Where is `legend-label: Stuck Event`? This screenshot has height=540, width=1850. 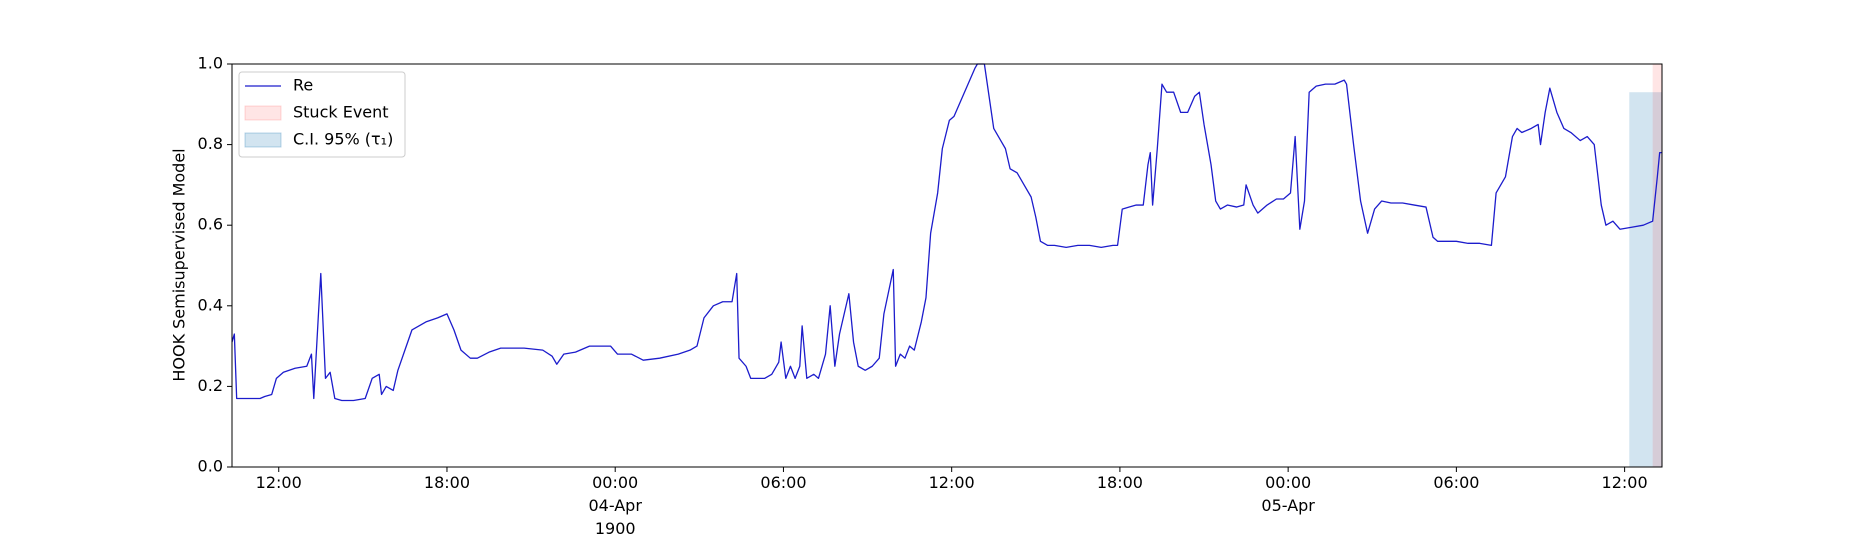 legend-label: Stuck Event is located at coordinates (341, 112).